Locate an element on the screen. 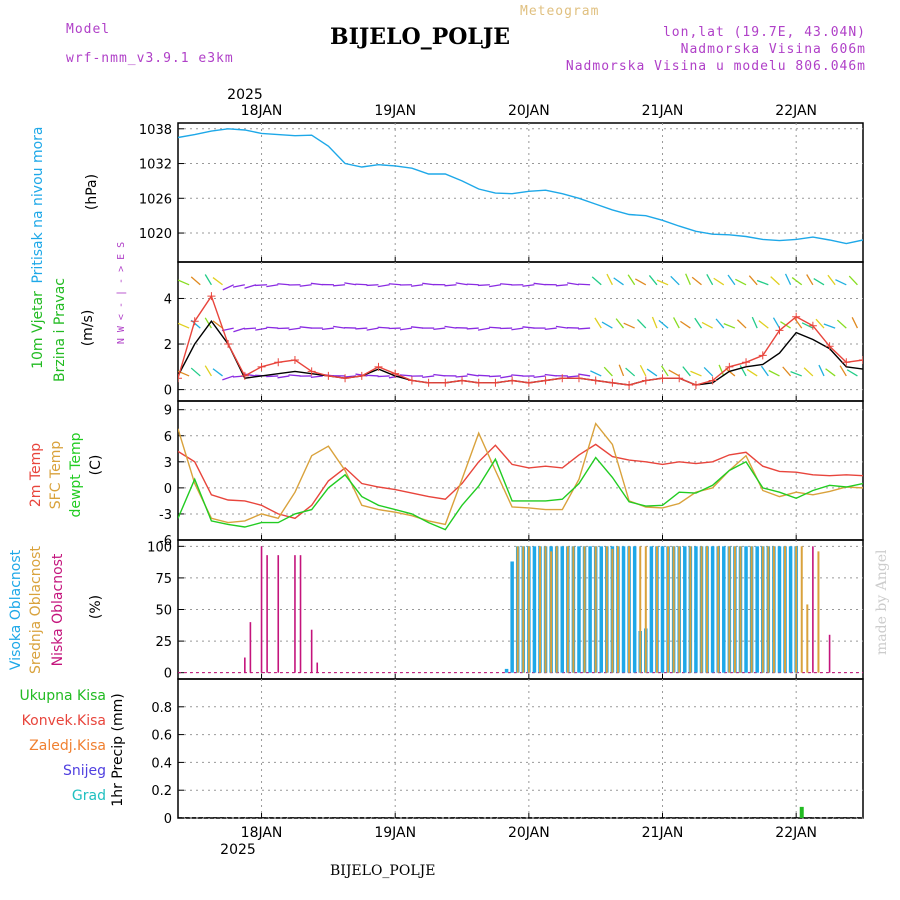 The width and height of the screenshot is (900, 900). temp-unit: (C) is located at coordinates (96, 465).